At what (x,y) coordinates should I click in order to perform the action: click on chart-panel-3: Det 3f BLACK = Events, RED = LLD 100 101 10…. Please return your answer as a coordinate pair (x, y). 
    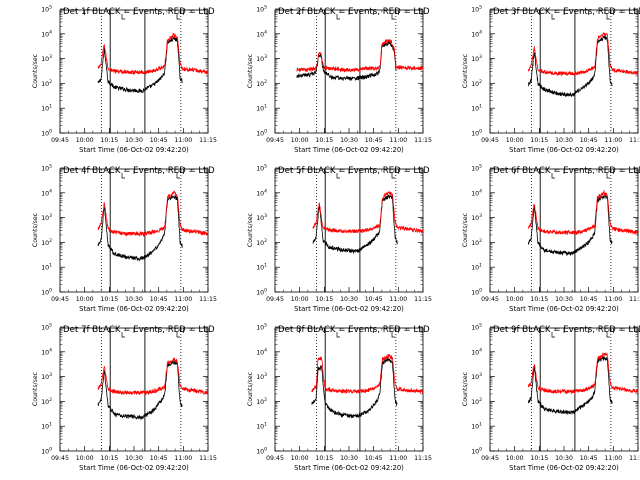
    Looking at the image, I should click on (551, 80).